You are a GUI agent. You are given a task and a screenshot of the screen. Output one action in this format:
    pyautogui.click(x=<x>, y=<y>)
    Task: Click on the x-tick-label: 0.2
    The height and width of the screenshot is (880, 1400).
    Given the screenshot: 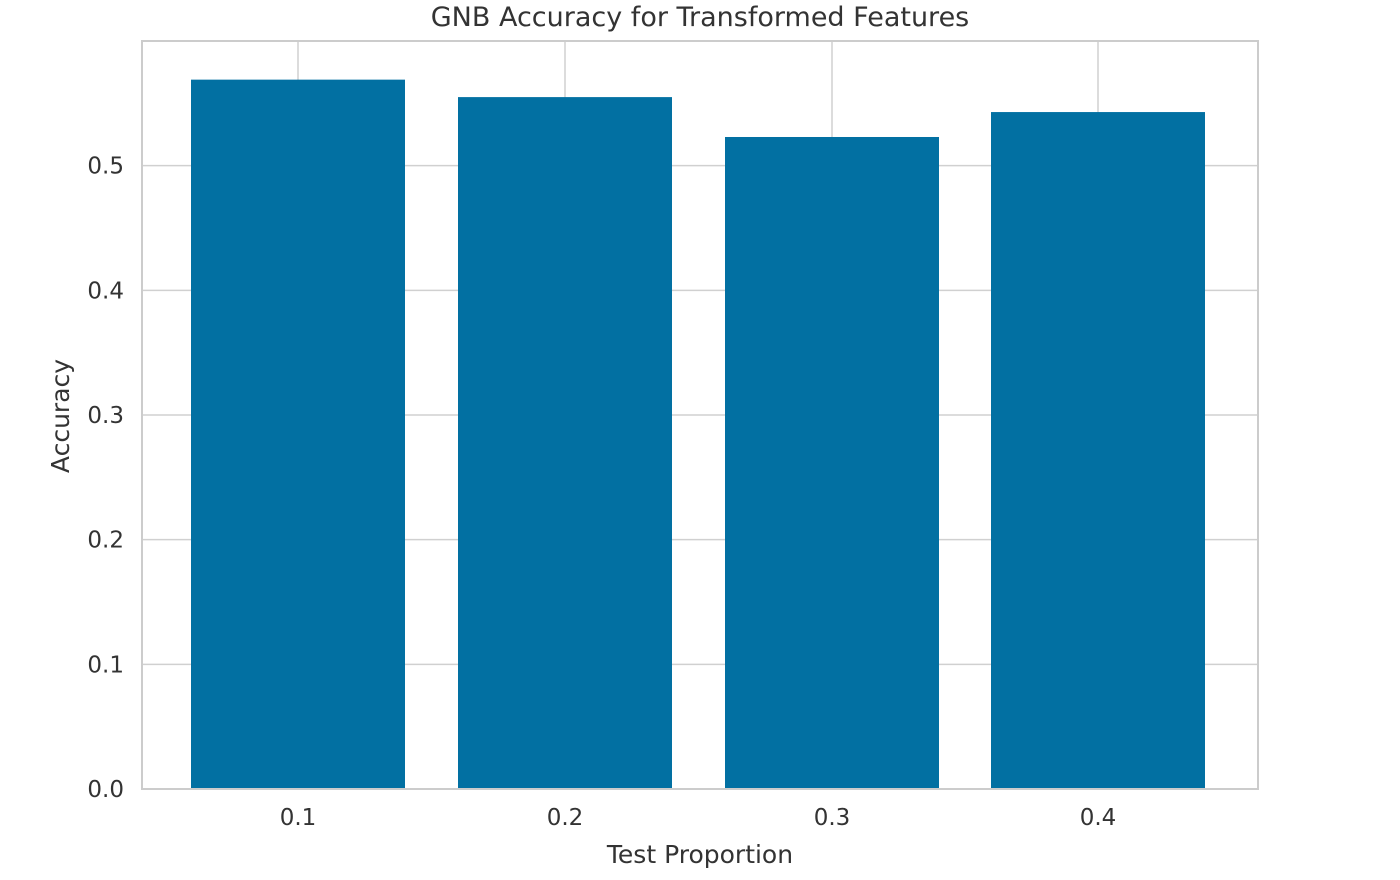 What is the action you would take?
    pyautogui.click(x=565, y=818)
    